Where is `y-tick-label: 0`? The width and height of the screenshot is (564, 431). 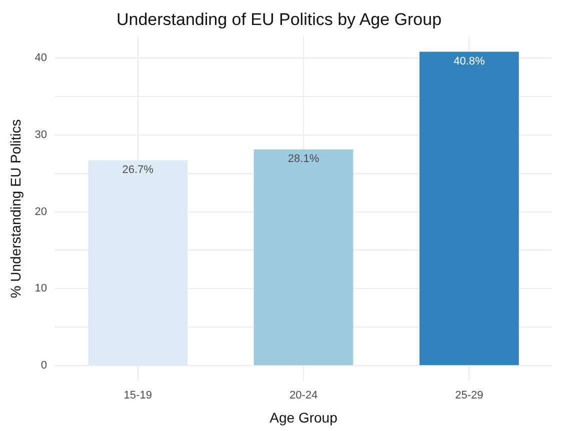
y-tick-label: 0 is located at coordinates (44, 366).